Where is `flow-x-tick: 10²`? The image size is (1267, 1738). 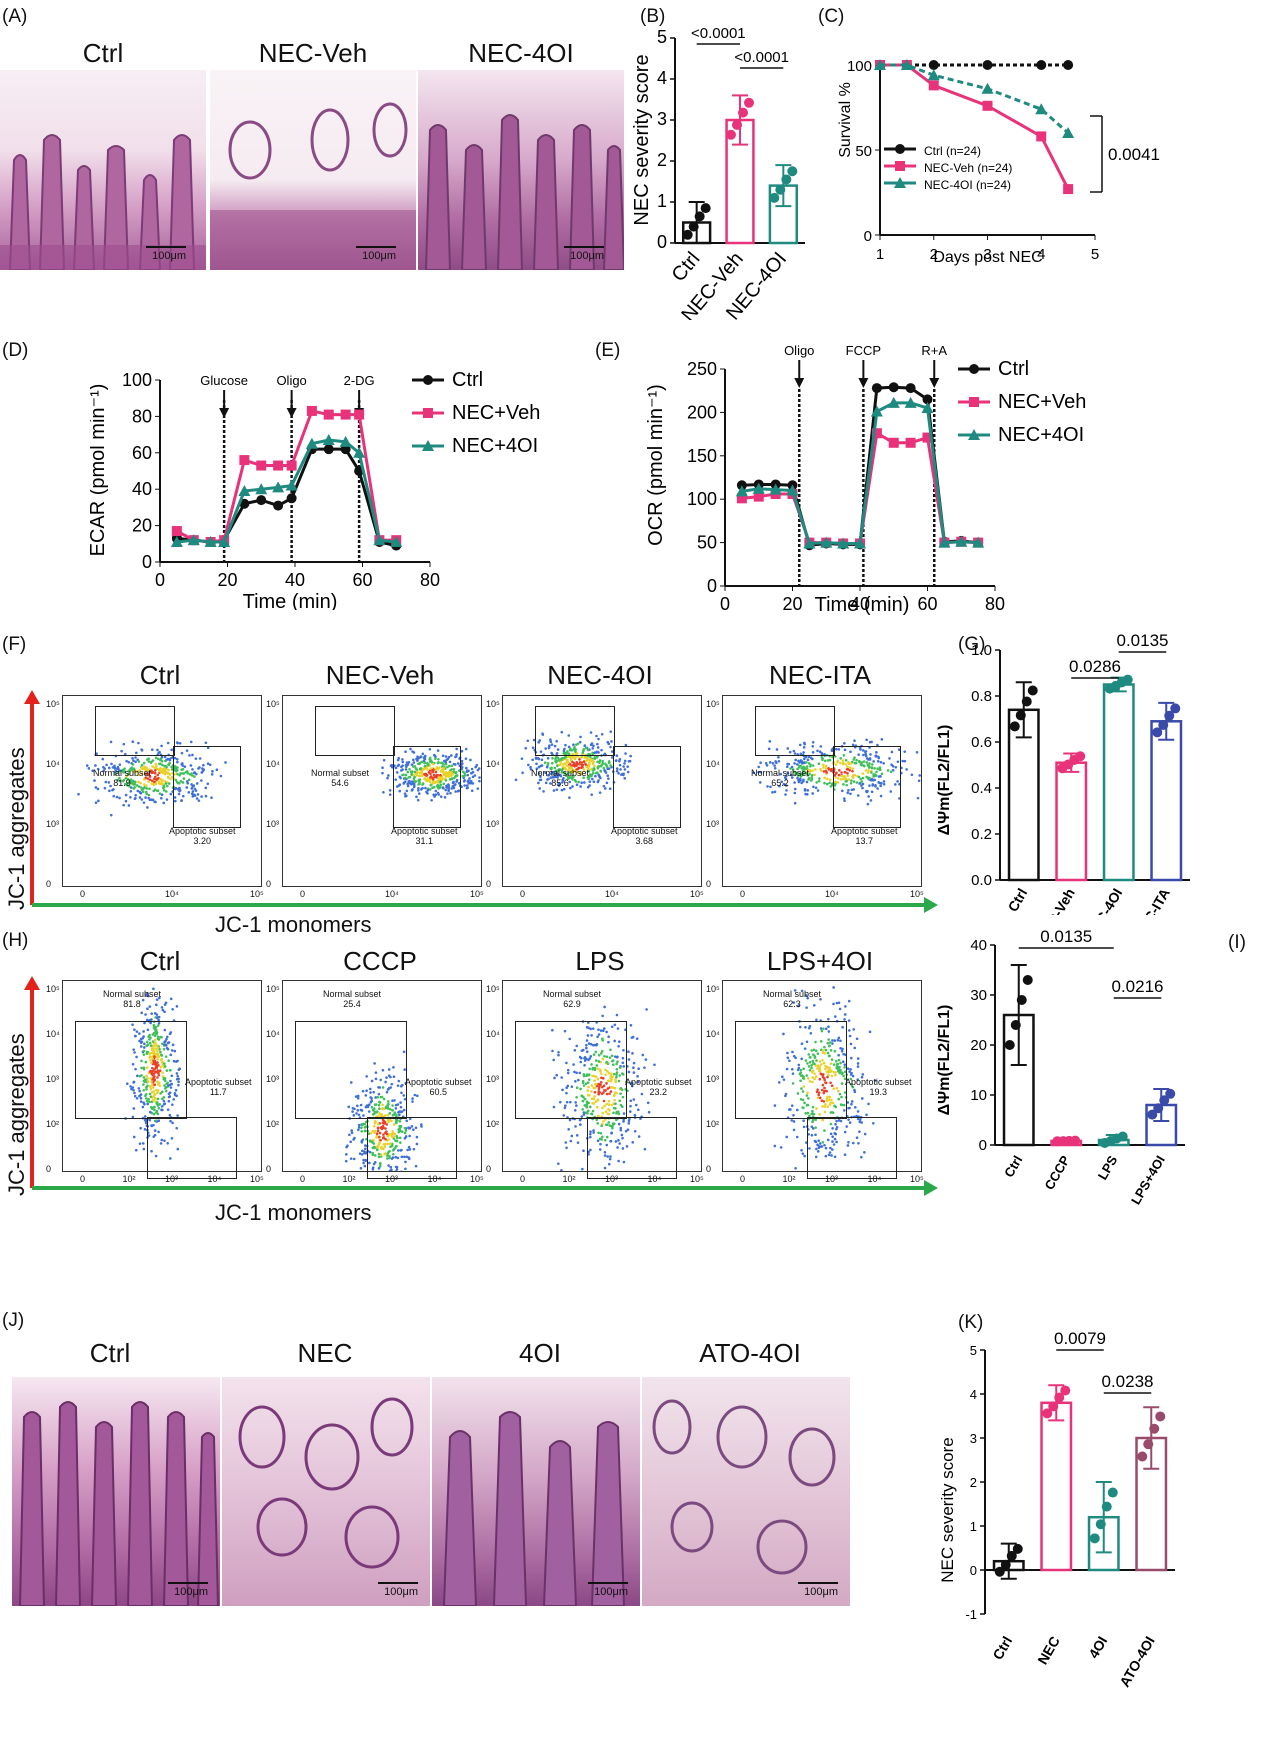 flow-x-tick: 10² is located at coordinates (349, 1179).